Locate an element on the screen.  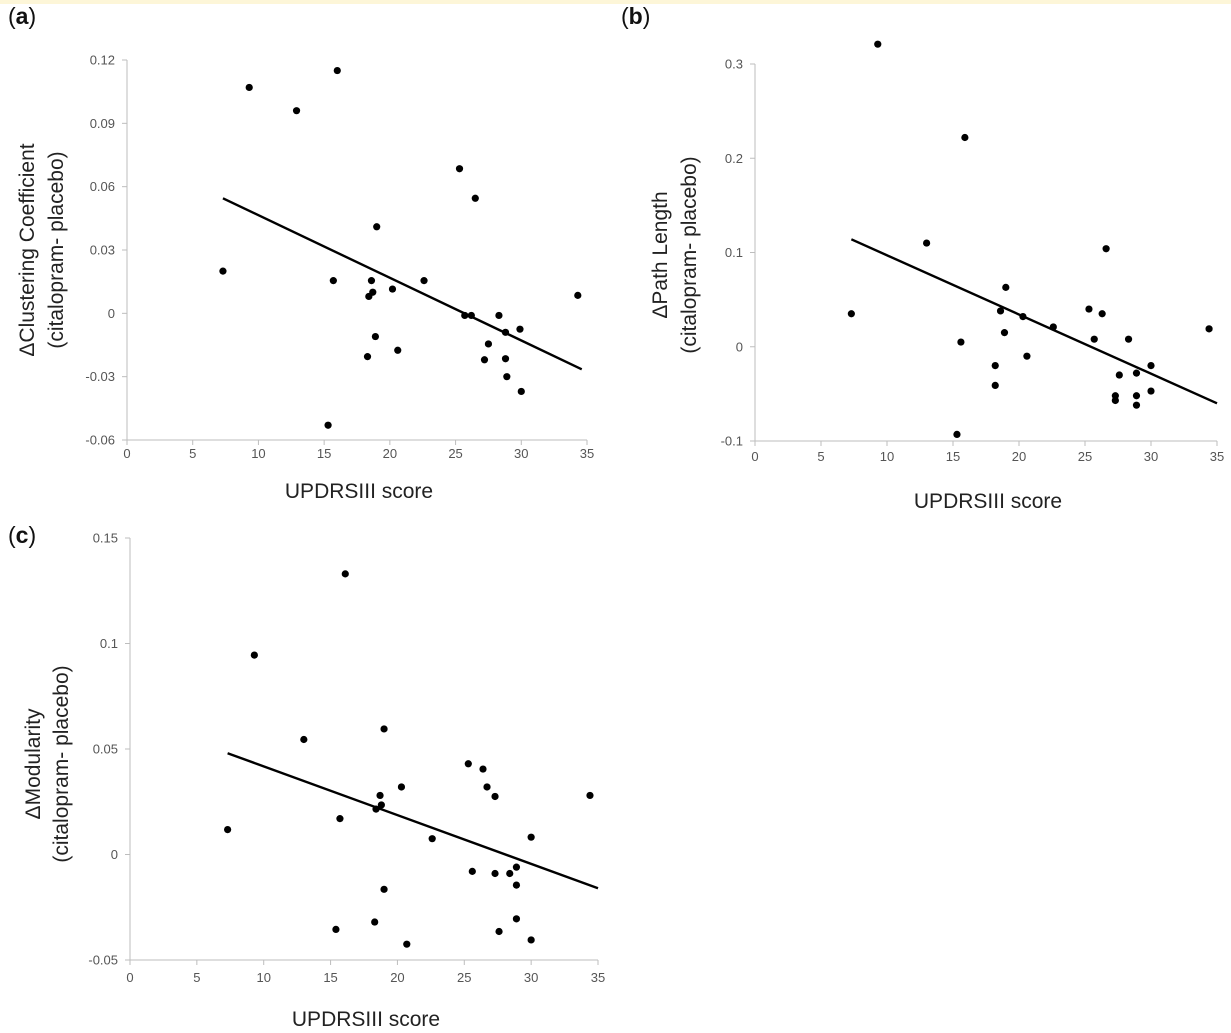
y-tick-label: 0.03 is located at coordinates (102, 250).